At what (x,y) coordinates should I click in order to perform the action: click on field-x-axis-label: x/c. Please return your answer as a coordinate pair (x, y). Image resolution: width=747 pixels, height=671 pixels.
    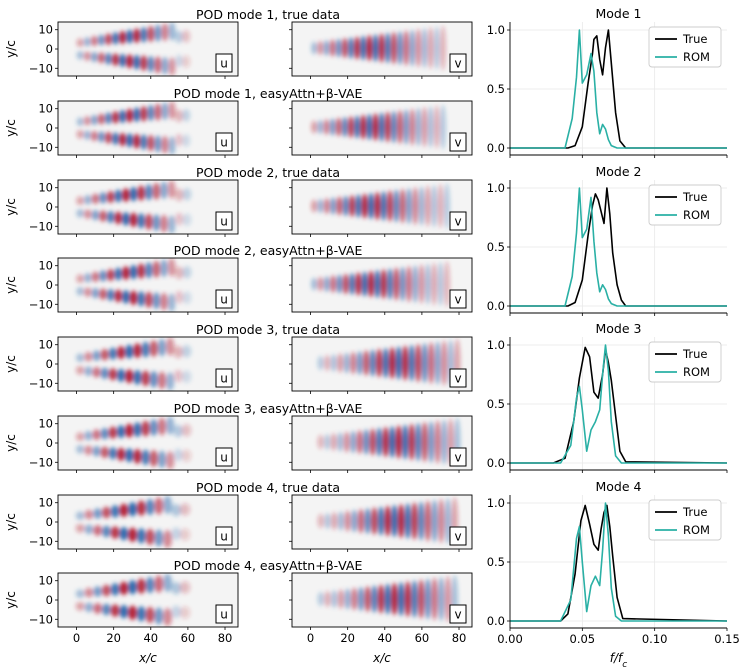
    Looking at the image, I should click on (381, 658).